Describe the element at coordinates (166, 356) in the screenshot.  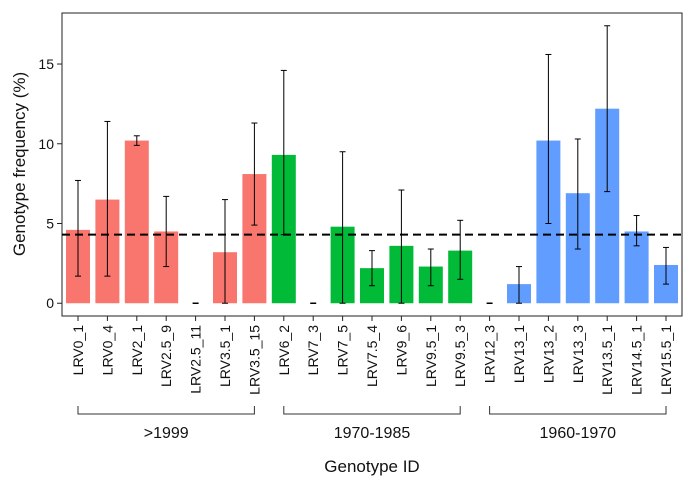
I see `x-tick-label: LRV2.5_9` at that location.